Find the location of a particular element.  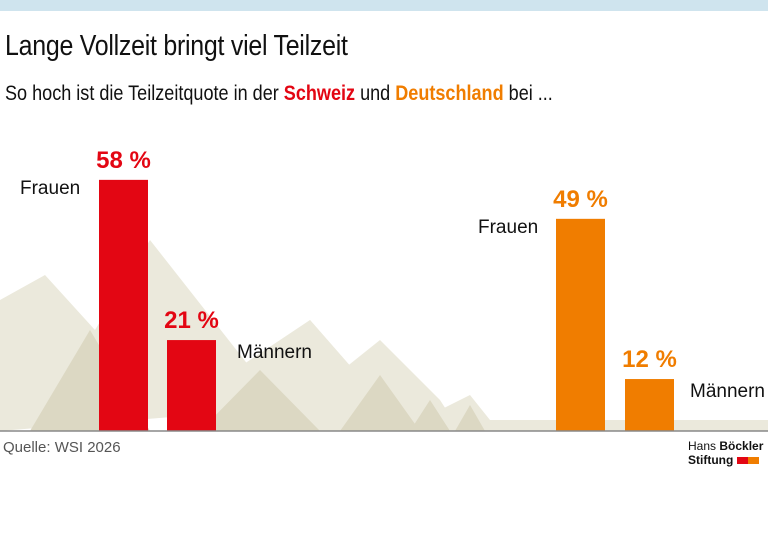

top-bar is located at coordinates (384, 5).